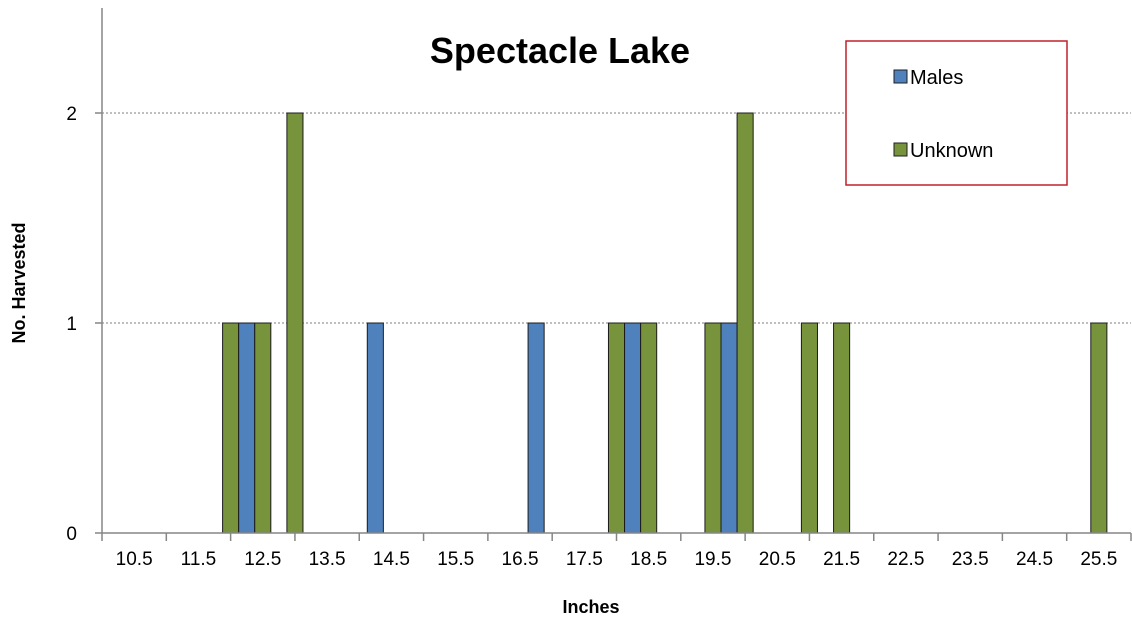  I want to click on x-tick-label: 12.5, so click(262, 559).